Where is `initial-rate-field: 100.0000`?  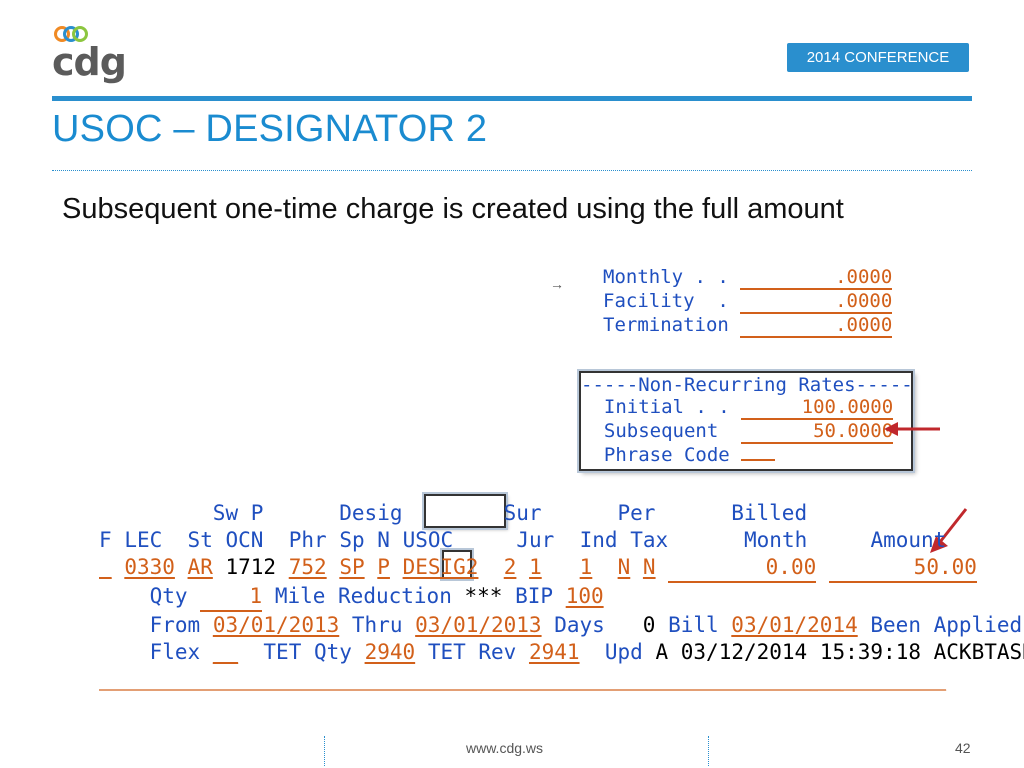
initial-rate-field: 100.0000 is located at coordinates (817, 408).